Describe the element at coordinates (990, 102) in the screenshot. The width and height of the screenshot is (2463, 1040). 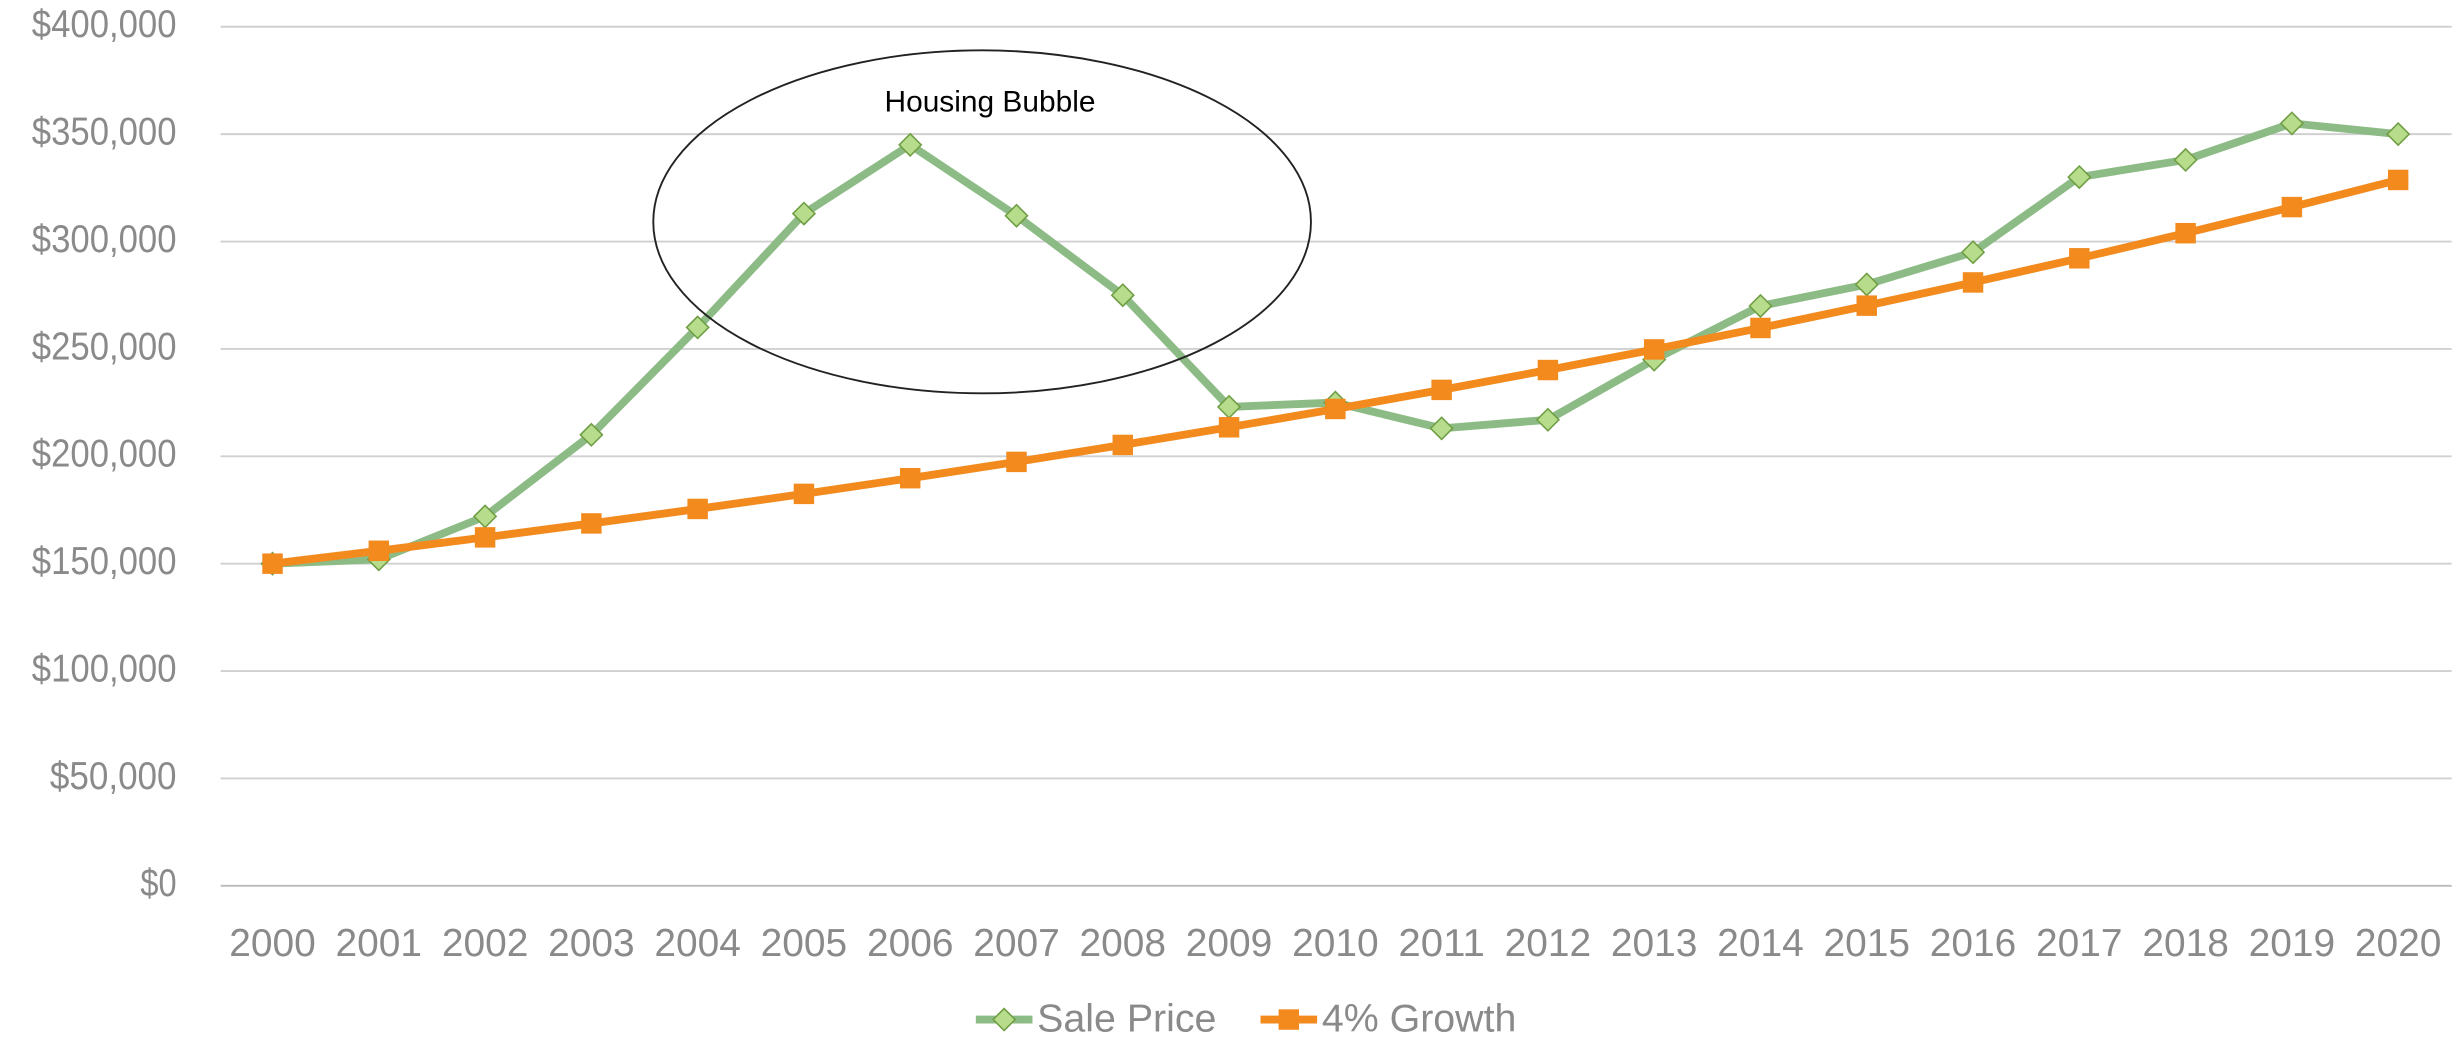
I see `annotation: Housing Bubble` at that location.